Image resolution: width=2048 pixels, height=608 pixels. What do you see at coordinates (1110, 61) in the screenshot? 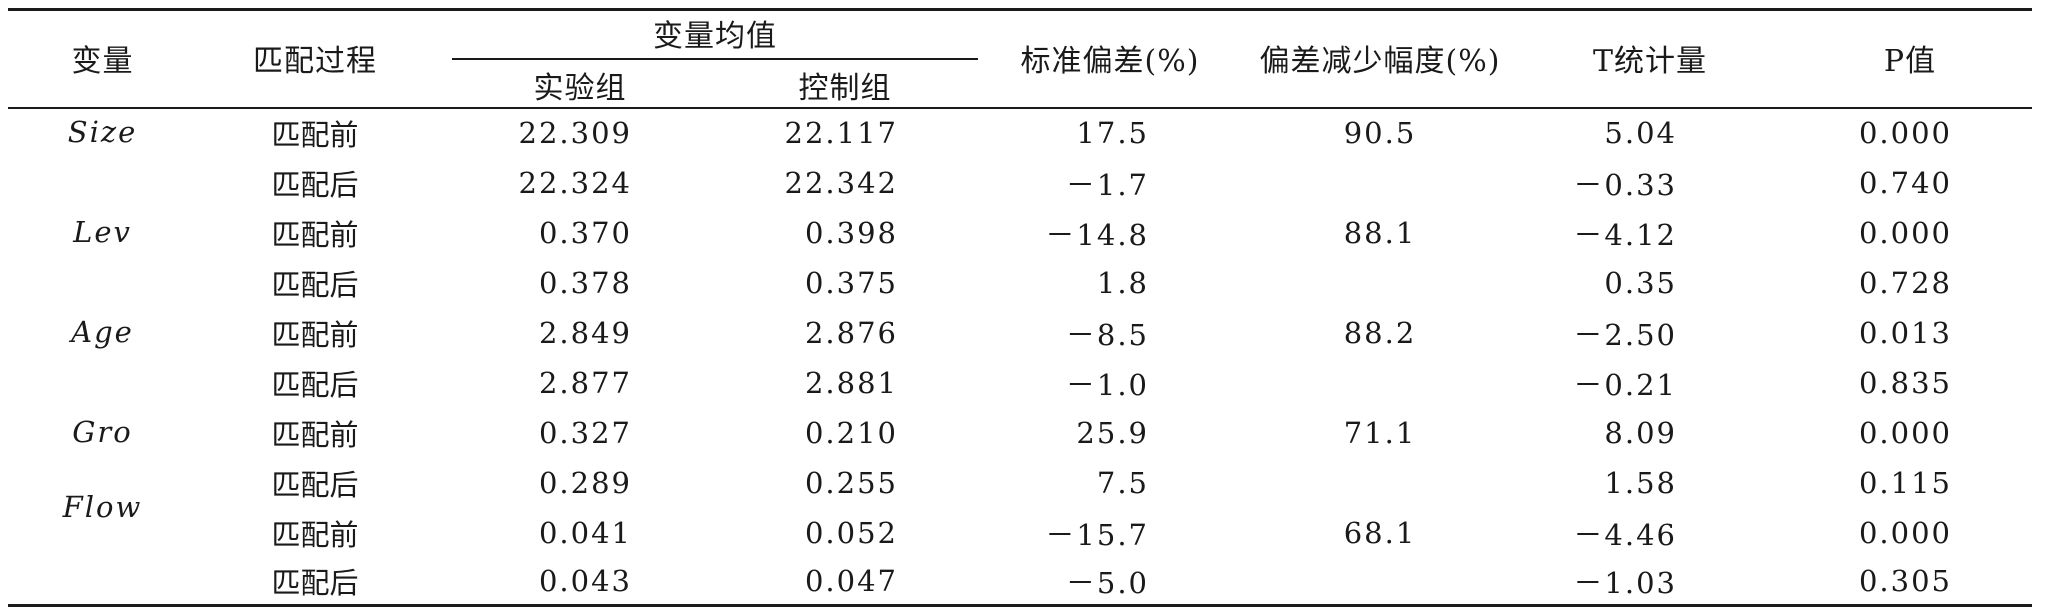
I see `header-std-bias: 标准偏差(%)` at bounding box center [1110, 61].